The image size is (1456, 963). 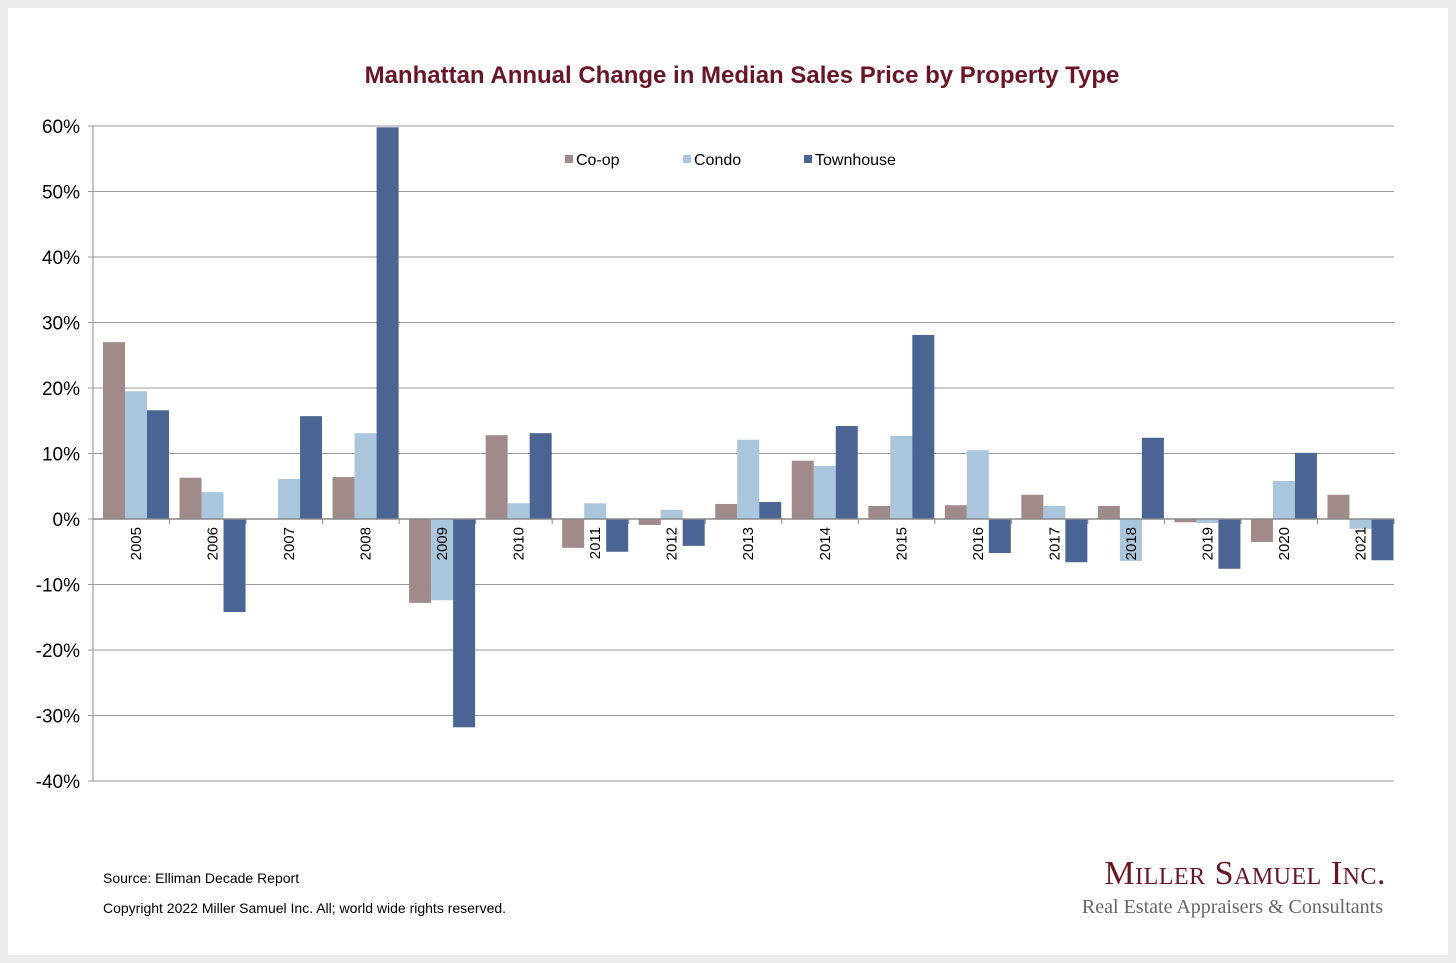 I want to click on bar-townhouse-2010, so click(x=540, y=476).